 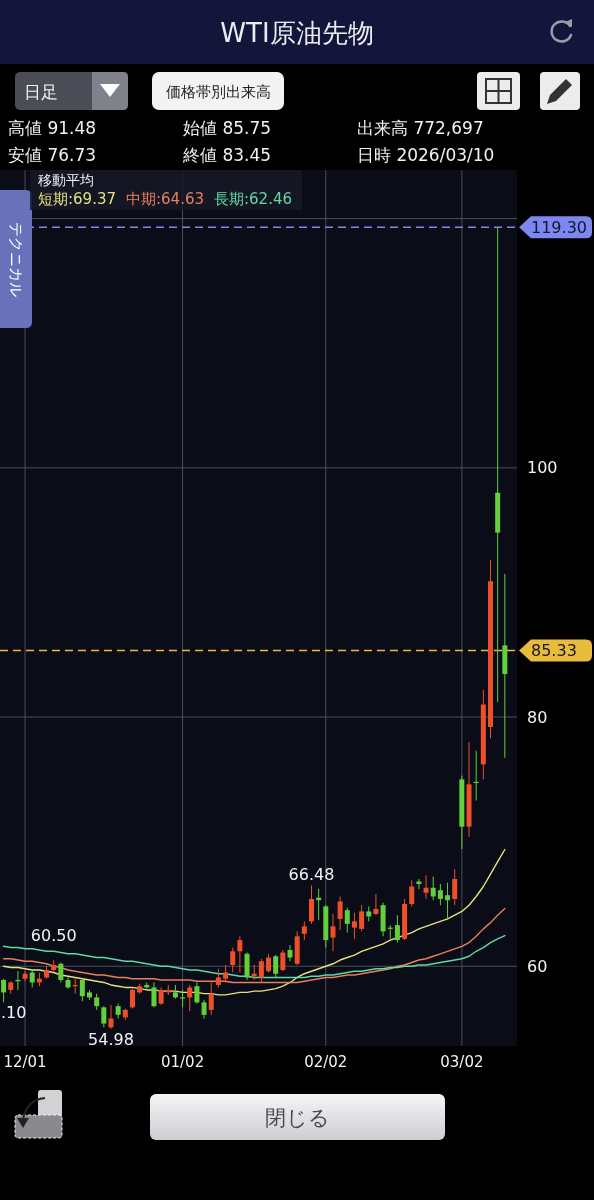 What do you see at coordinates (537, 966) in the screenshot?
I see `y-tick-label: 60` at bounding box center [537, 966].